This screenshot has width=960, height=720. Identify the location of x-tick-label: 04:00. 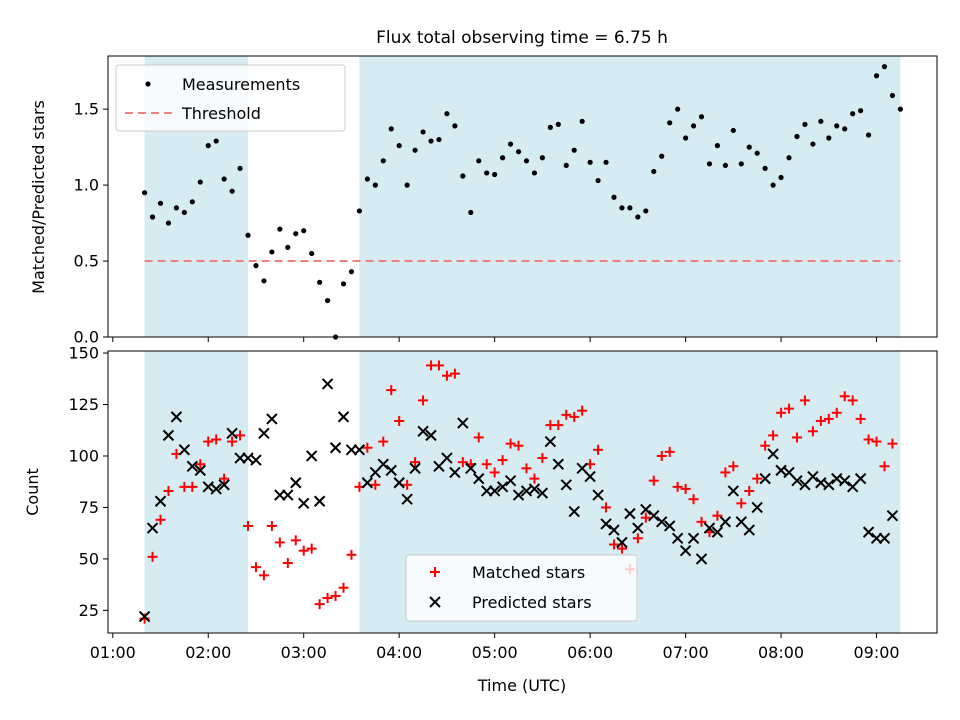
(399, 652).